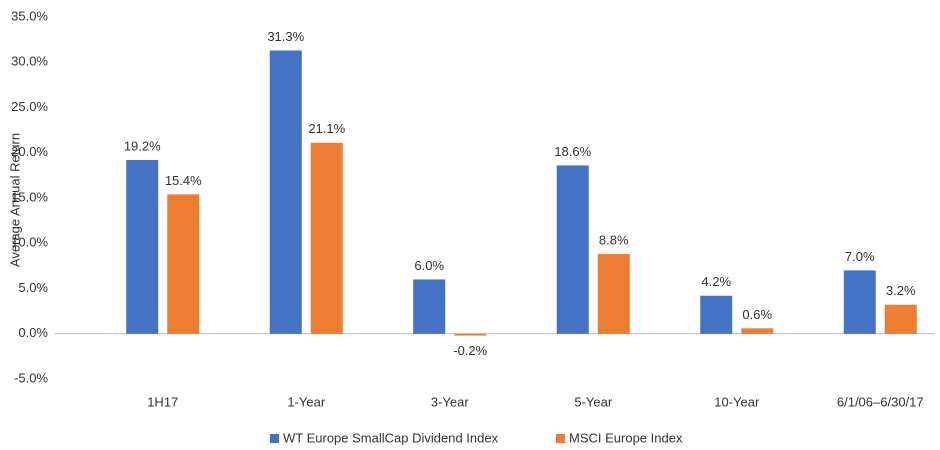 This screenshot has width=940, height=450. I want to click on y-axis-label: Average Annual Return, so click(14, 200).